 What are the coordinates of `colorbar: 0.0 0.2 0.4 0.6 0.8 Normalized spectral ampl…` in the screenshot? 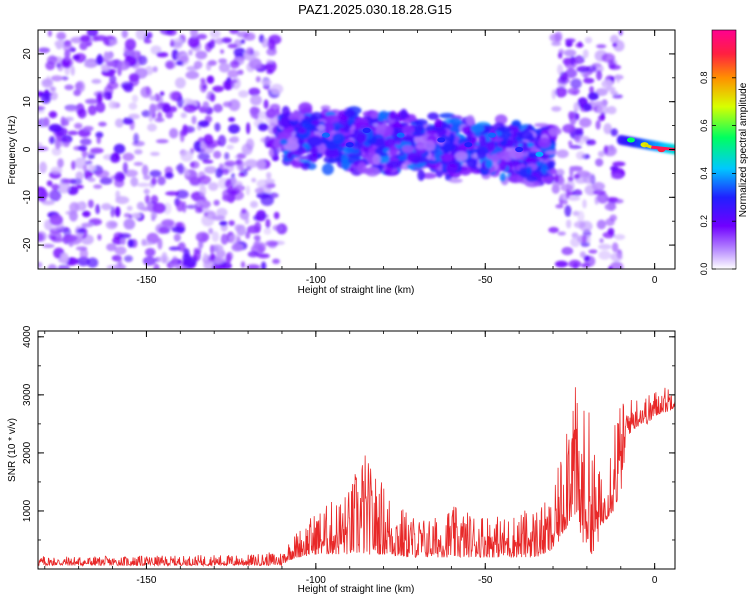 It's located at (724, 152).